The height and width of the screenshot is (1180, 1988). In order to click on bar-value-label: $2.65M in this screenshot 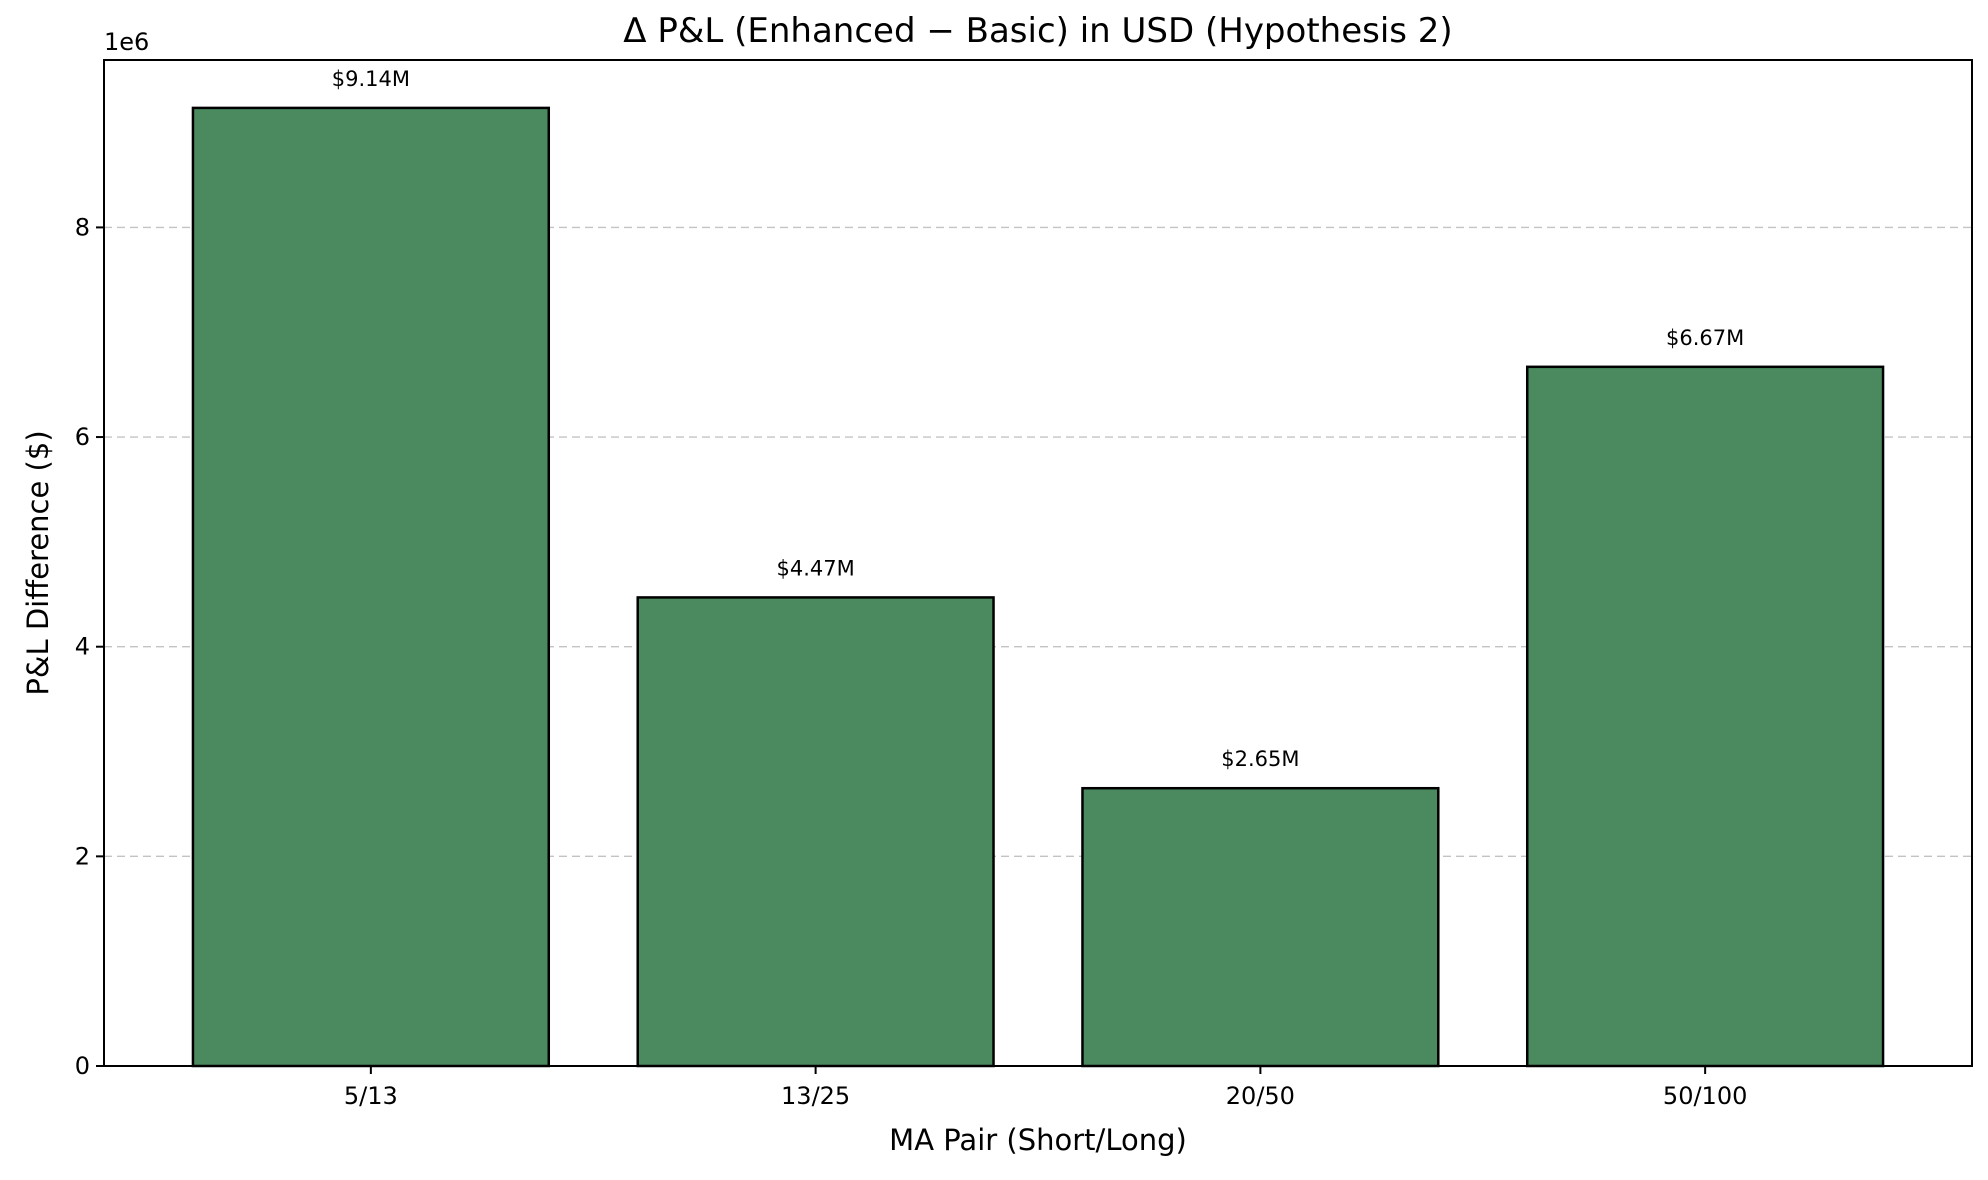, I will do `click(1260, 759)`.